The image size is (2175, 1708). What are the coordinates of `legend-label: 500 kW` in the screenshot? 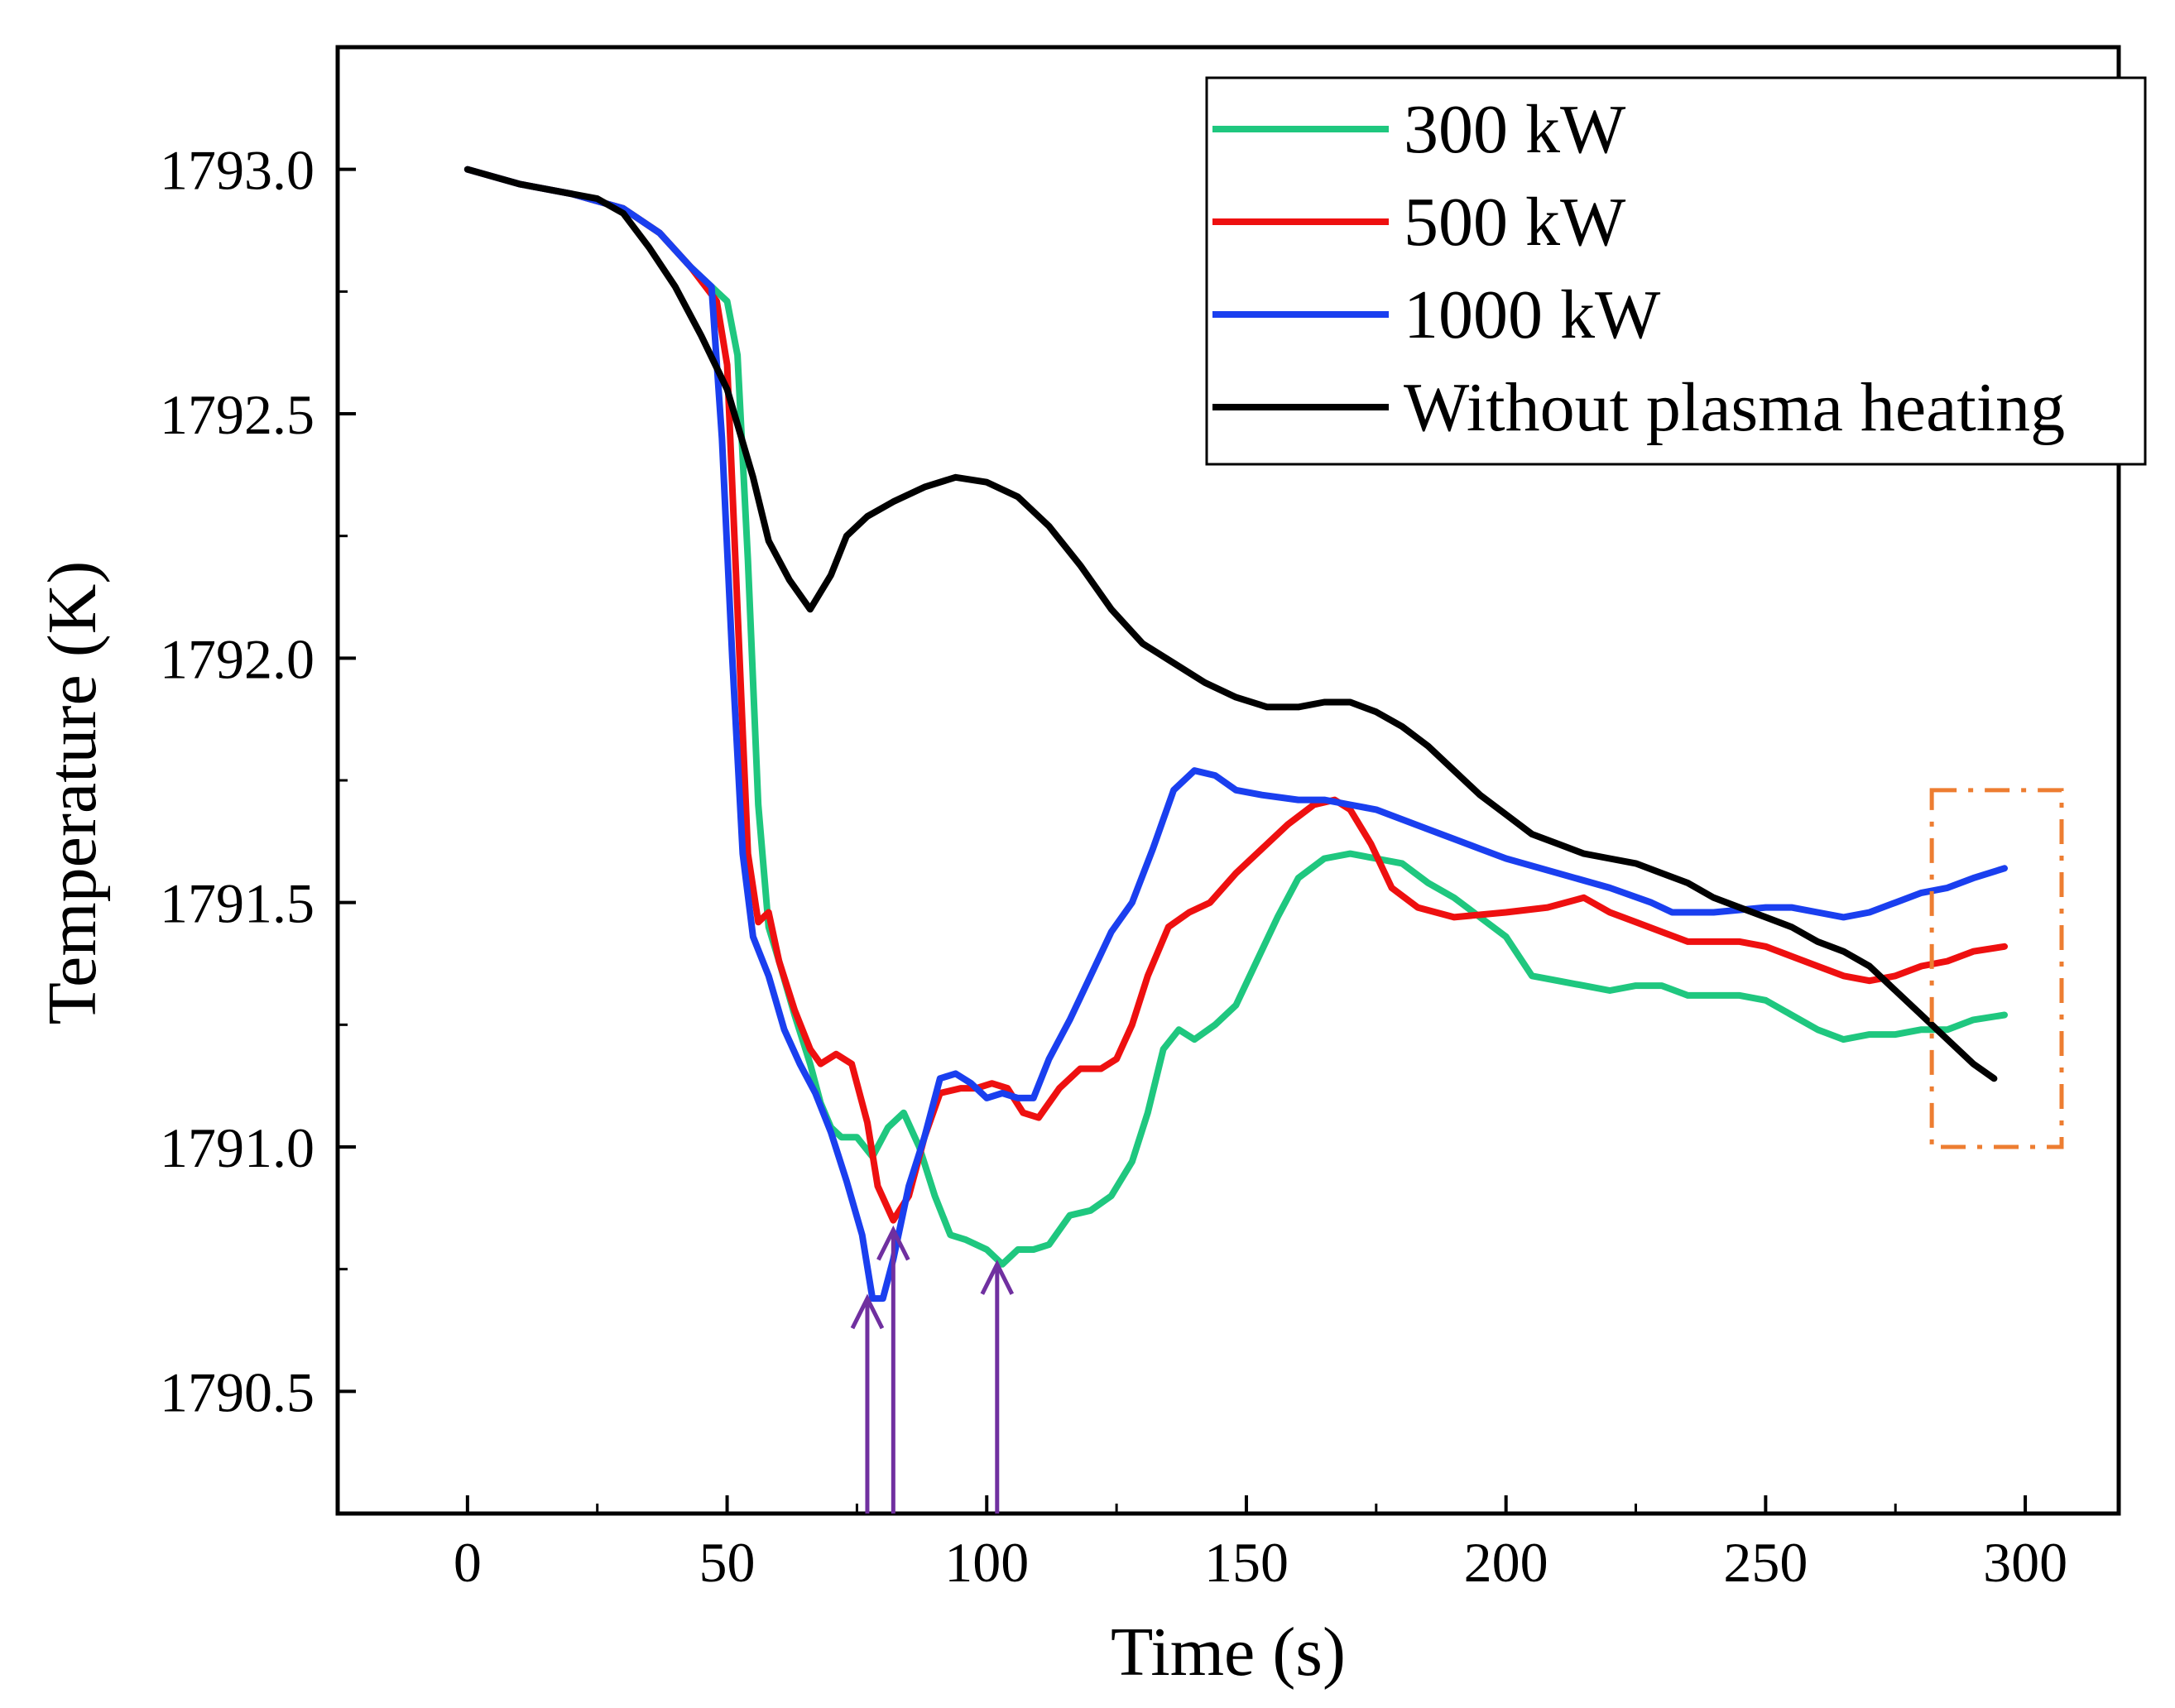 It's located at (1515, 222).